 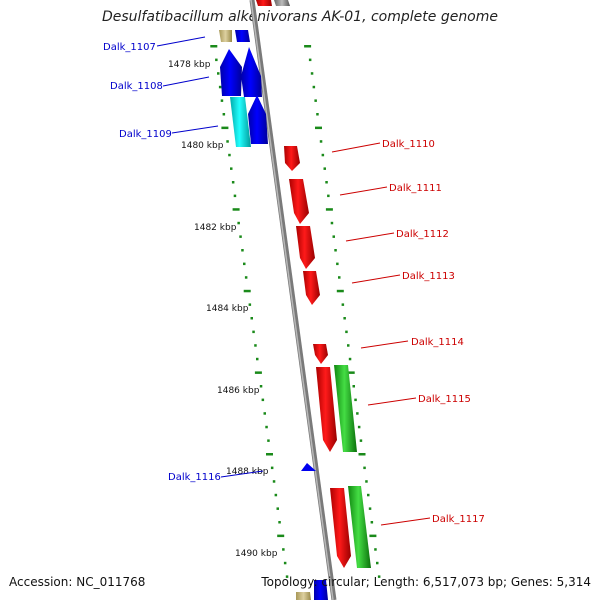 I want to click on gene-khaki-partial, so click(x=225, y=36).